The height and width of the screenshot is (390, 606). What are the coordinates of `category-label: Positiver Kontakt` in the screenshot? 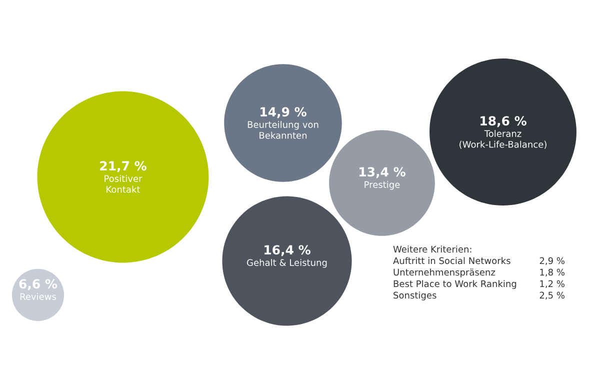 It's located at (123, 184).